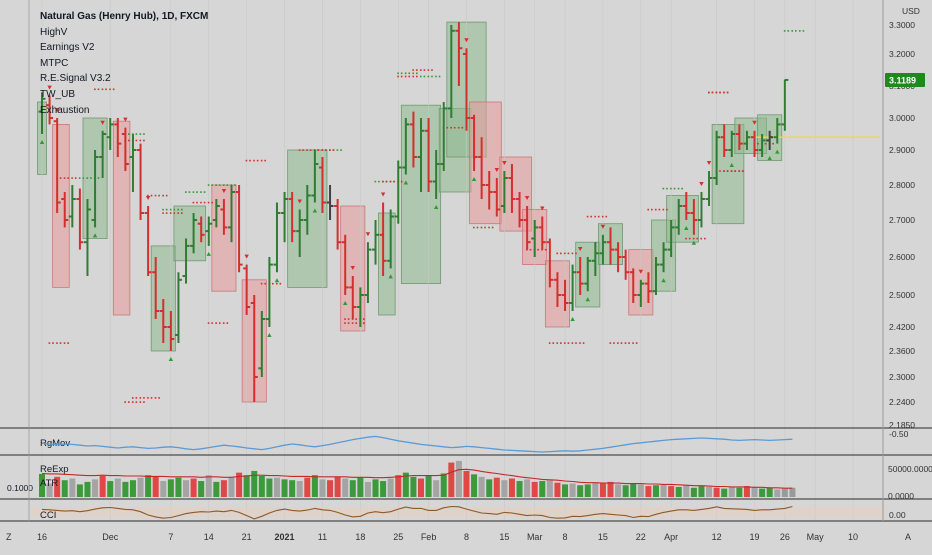 This screenshot has width=932, height=555. Describe the element at coordinates (902, 220) in the screenshot. I see `price-tick-label: 2.7000` at that location.